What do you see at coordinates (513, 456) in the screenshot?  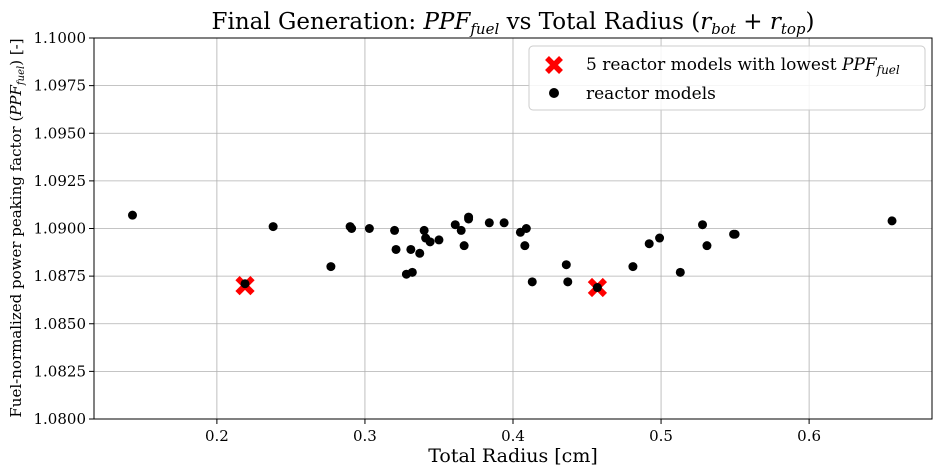 I see `x-axis-label: Total Radius [cm]` at bounding box center [513, 456].